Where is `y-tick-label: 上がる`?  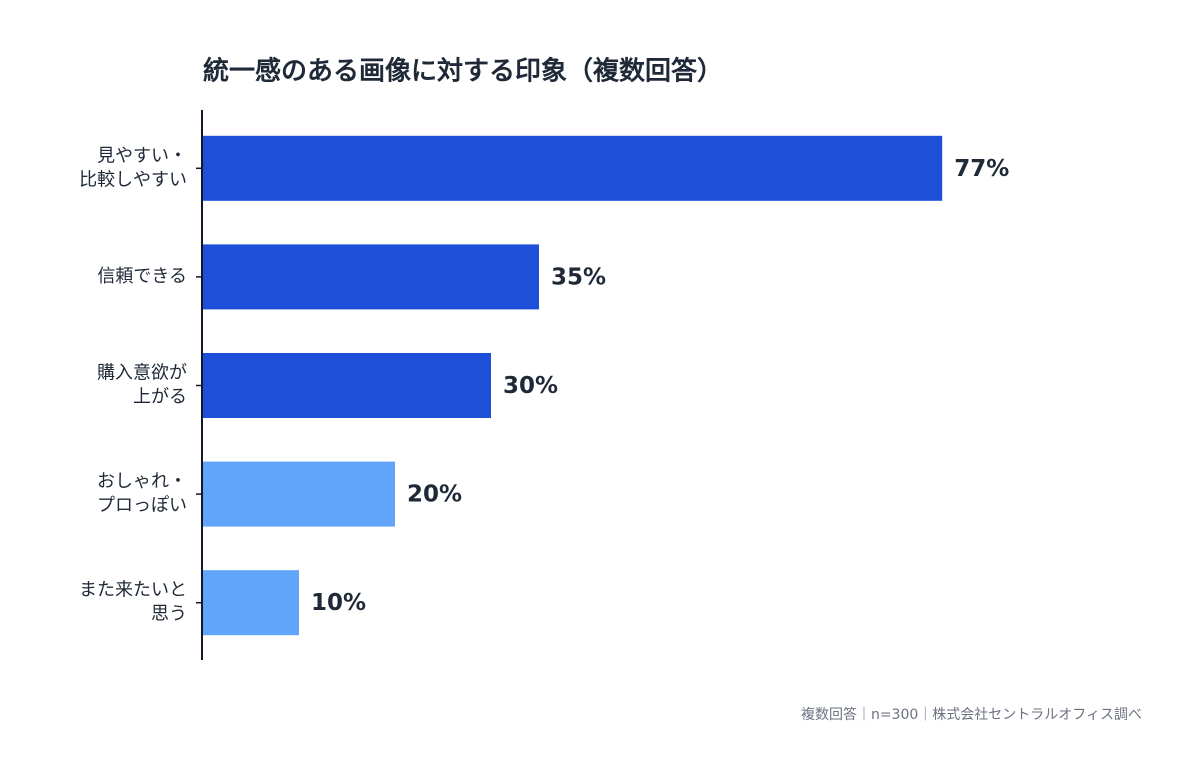 y-tick-label: 上がる is located at coordinates (160, 397).